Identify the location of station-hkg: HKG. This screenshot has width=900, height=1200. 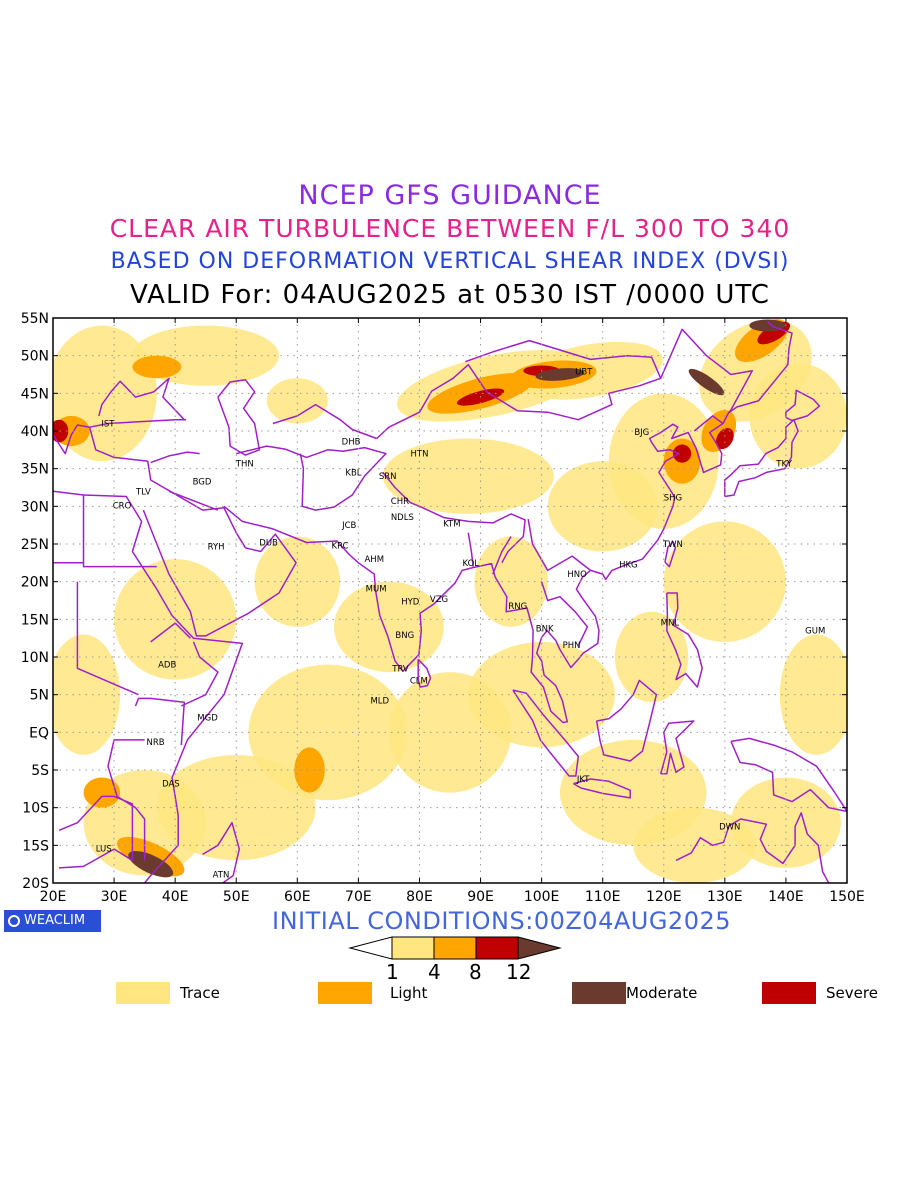
(628, 565).